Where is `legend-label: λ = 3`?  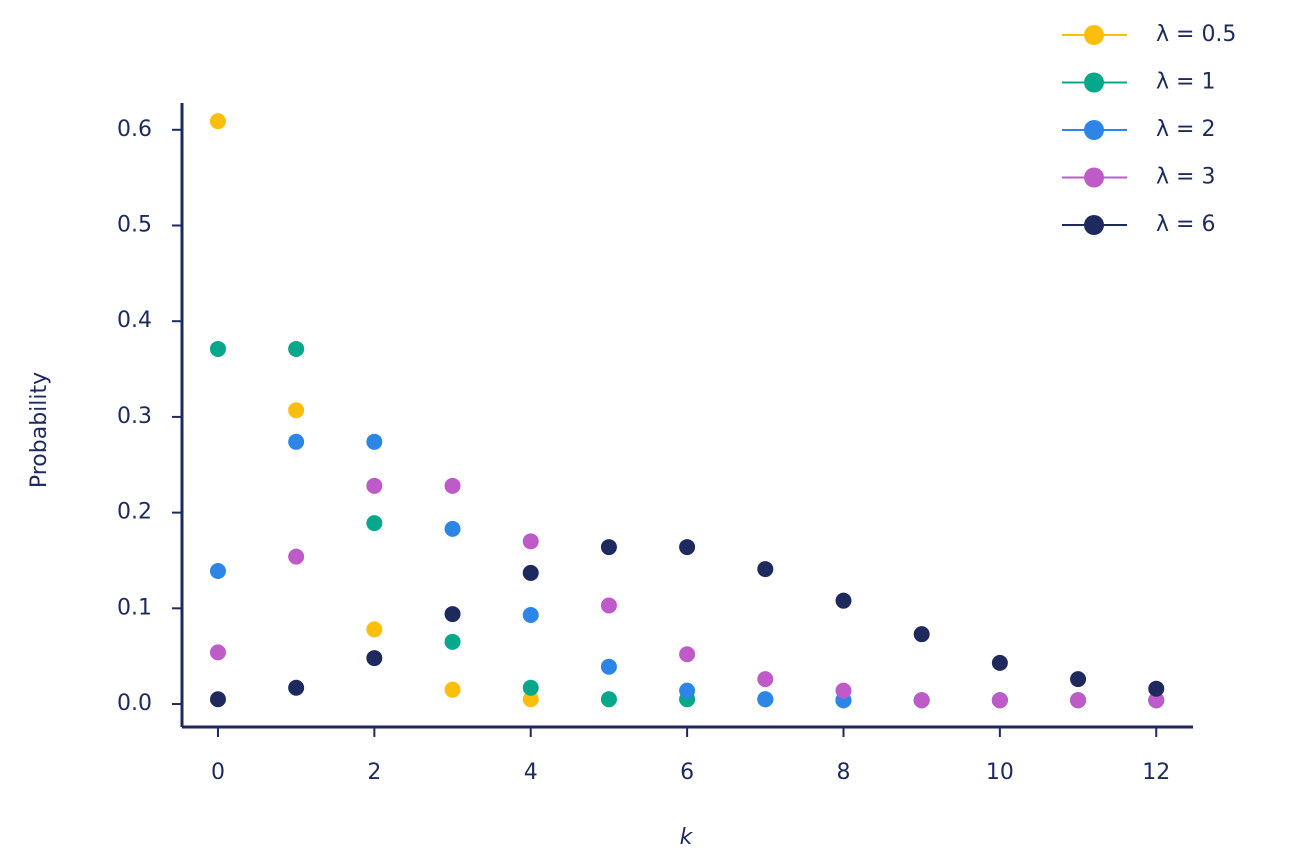
legend-label: λ = 3 is located at coordinates (1185, 177).